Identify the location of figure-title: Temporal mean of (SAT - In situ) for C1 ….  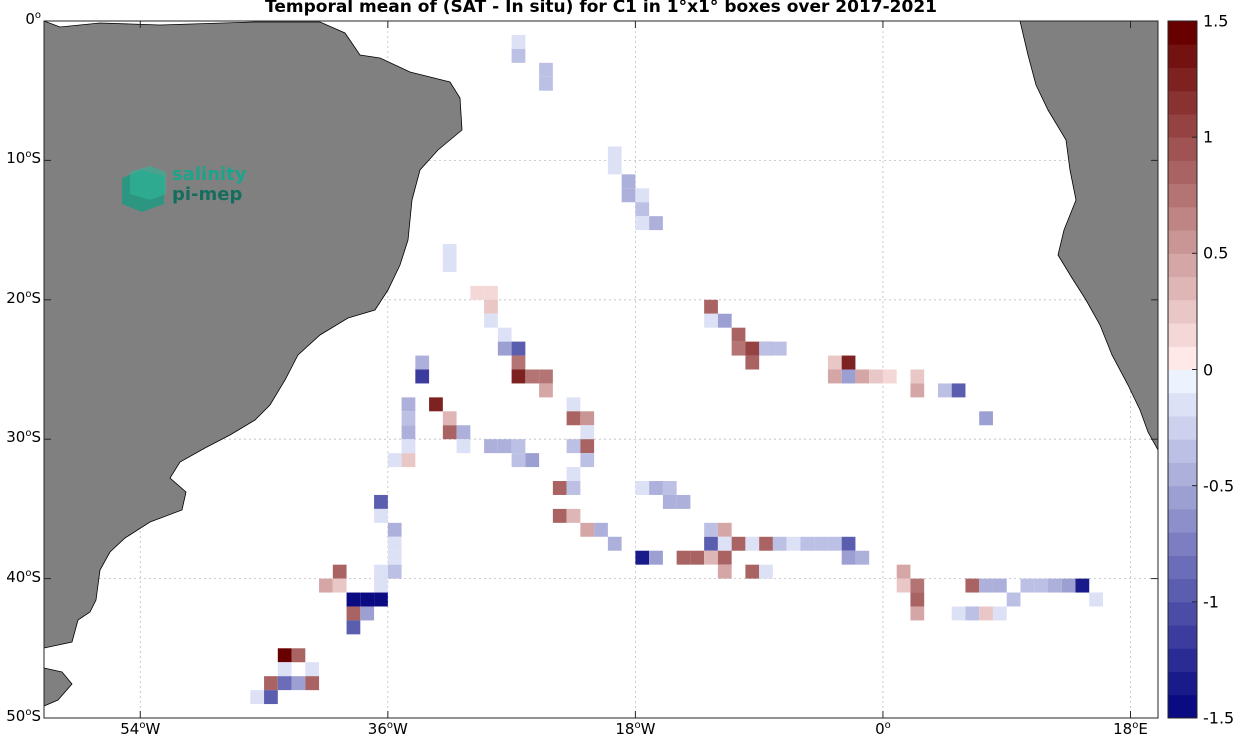
(601, 8).